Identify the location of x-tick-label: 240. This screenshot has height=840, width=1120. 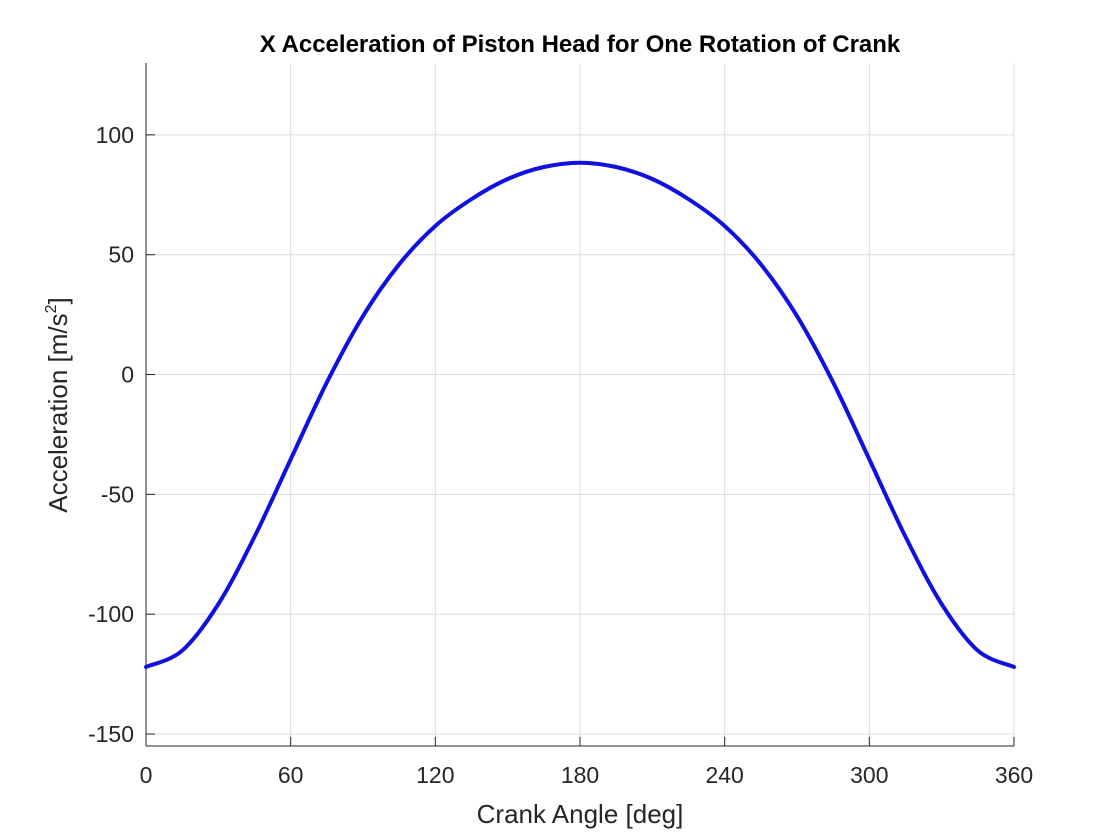
(724, 775).